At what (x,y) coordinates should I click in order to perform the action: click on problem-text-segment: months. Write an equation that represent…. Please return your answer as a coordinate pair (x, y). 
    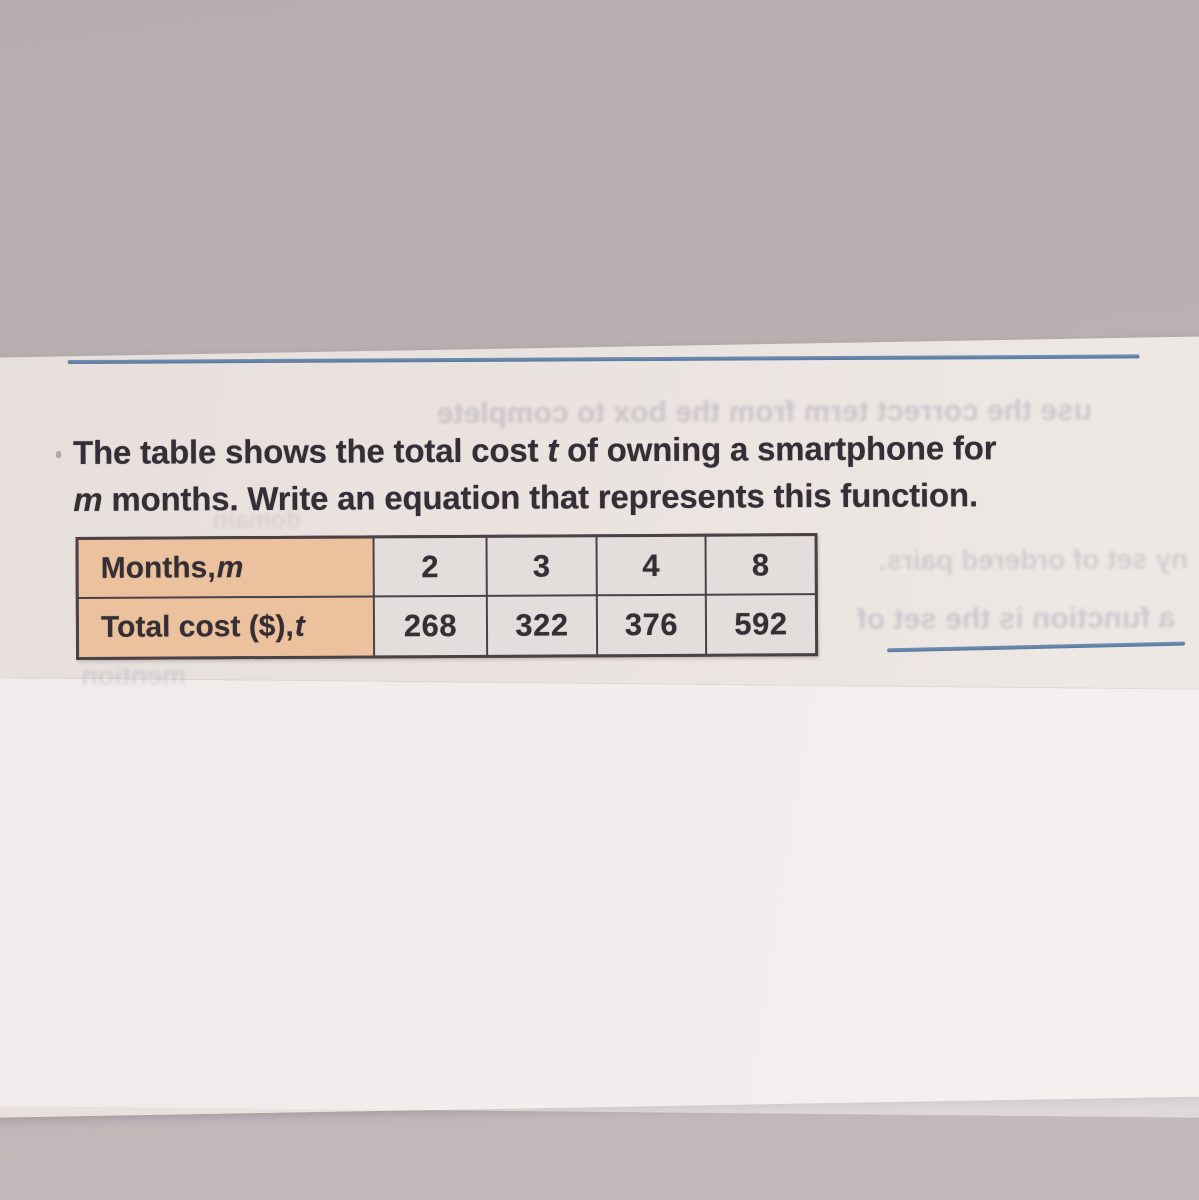
    Looking at the image, I should click on (540, 497).